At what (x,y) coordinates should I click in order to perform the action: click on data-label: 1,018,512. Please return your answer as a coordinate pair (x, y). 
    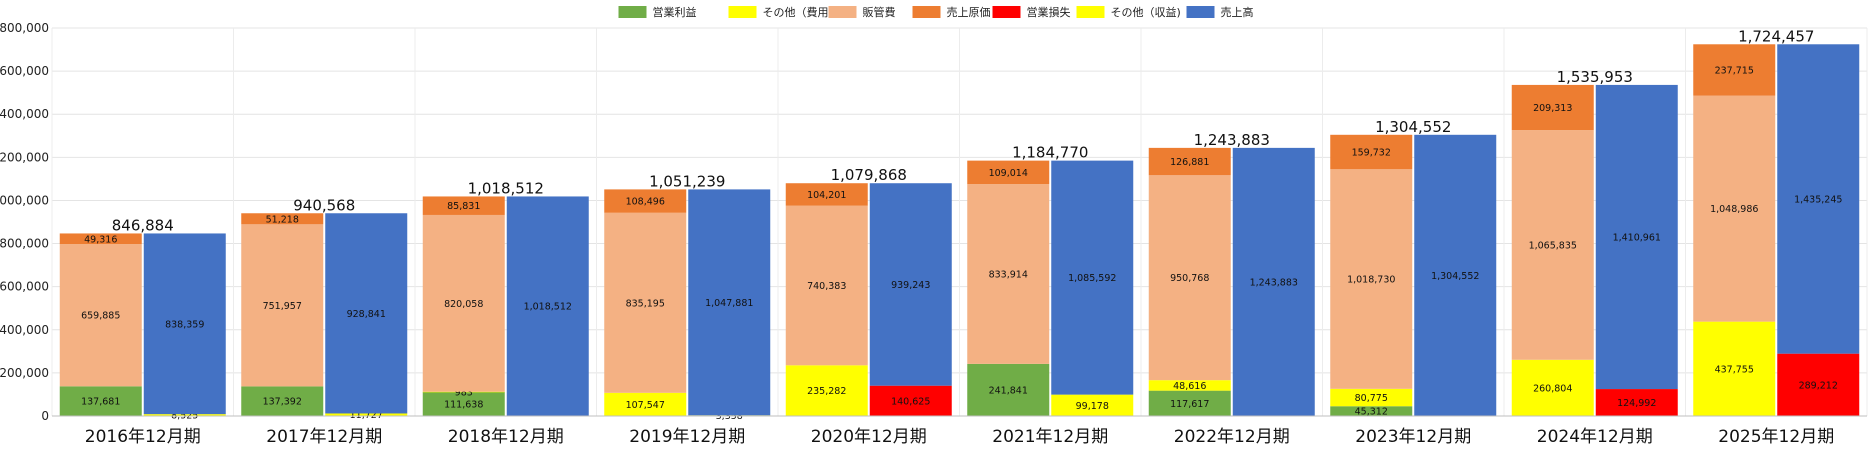
    Looking at the image, I should click on (548, 307).